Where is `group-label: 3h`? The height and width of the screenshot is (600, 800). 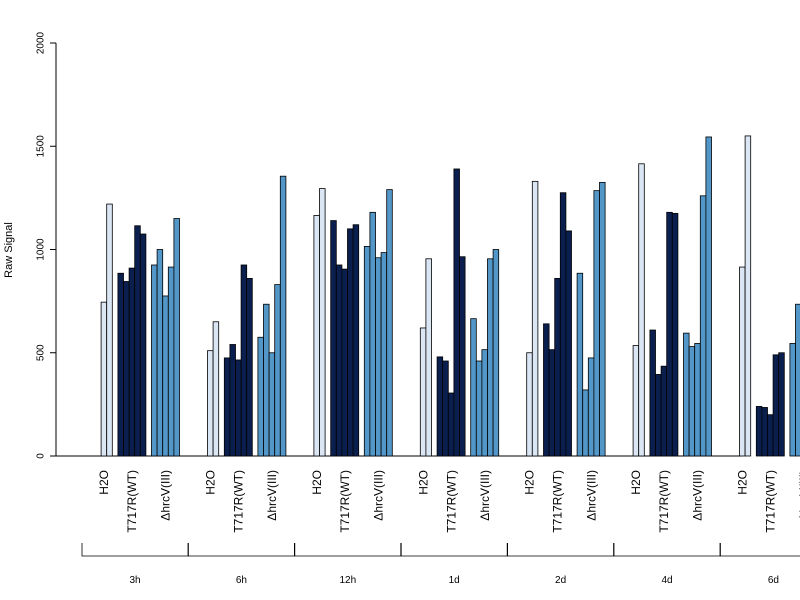 group-label: 3h is located at coordinates (134, 580).